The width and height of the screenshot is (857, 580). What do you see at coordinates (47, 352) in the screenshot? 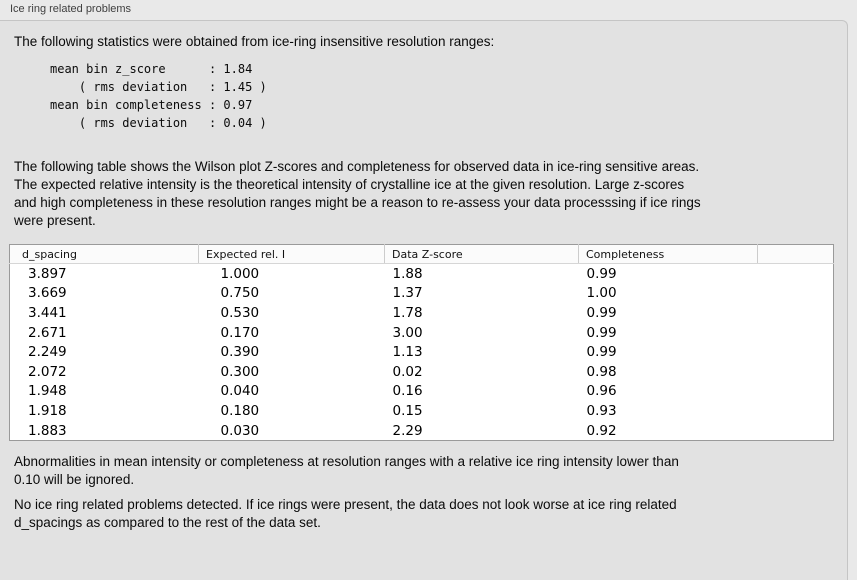
I see `table-cell: 2.249` at bounding box center [47, 352].